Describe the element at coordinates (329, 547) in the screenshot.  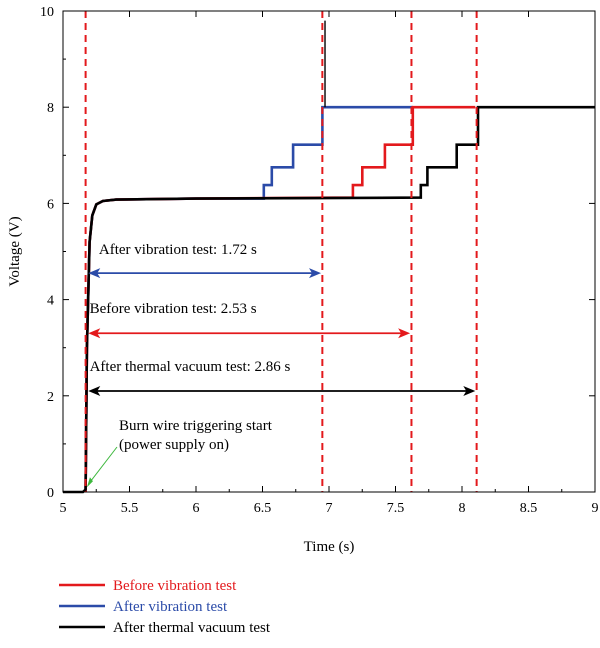
I see `x-axis-label: Time (s)` at that location.